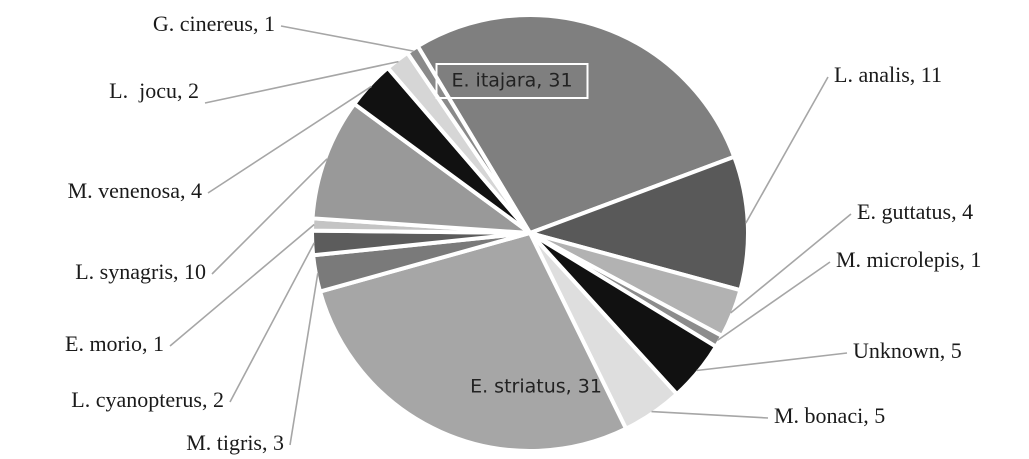  What do you see at coordinates (915, 211) in the screenshot?
I see `data-label-e-guttatus: E. guttatus, 4` at bounding box center [915, 211].